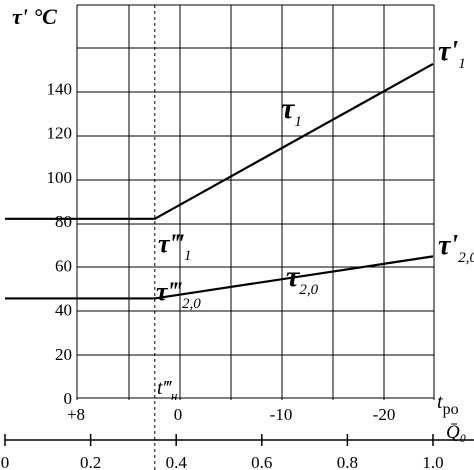 This screenshot has width=474, height=470. What do you see at coordinates (177, 461) in the screenshot?
I see `q-tick-label: 0.4` at bounding box center [177, 461].